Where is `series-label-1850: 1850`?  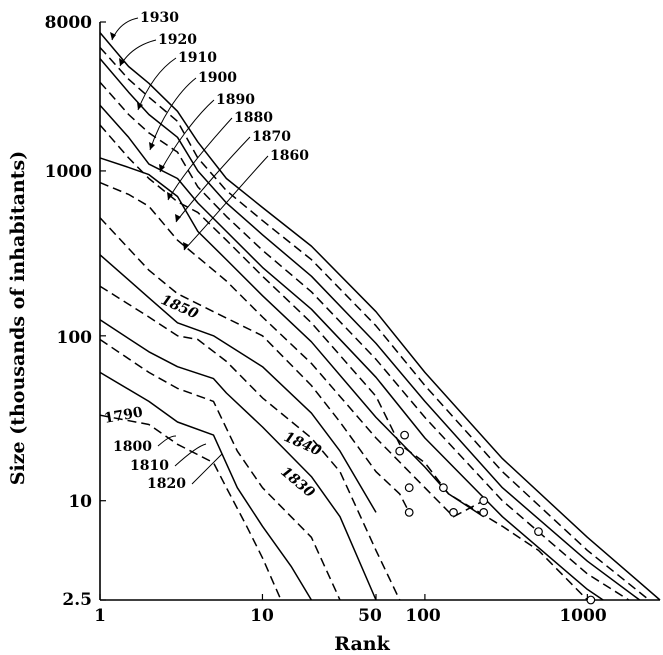
series-label-1850: 1850 is located at coordinates (179, 307).